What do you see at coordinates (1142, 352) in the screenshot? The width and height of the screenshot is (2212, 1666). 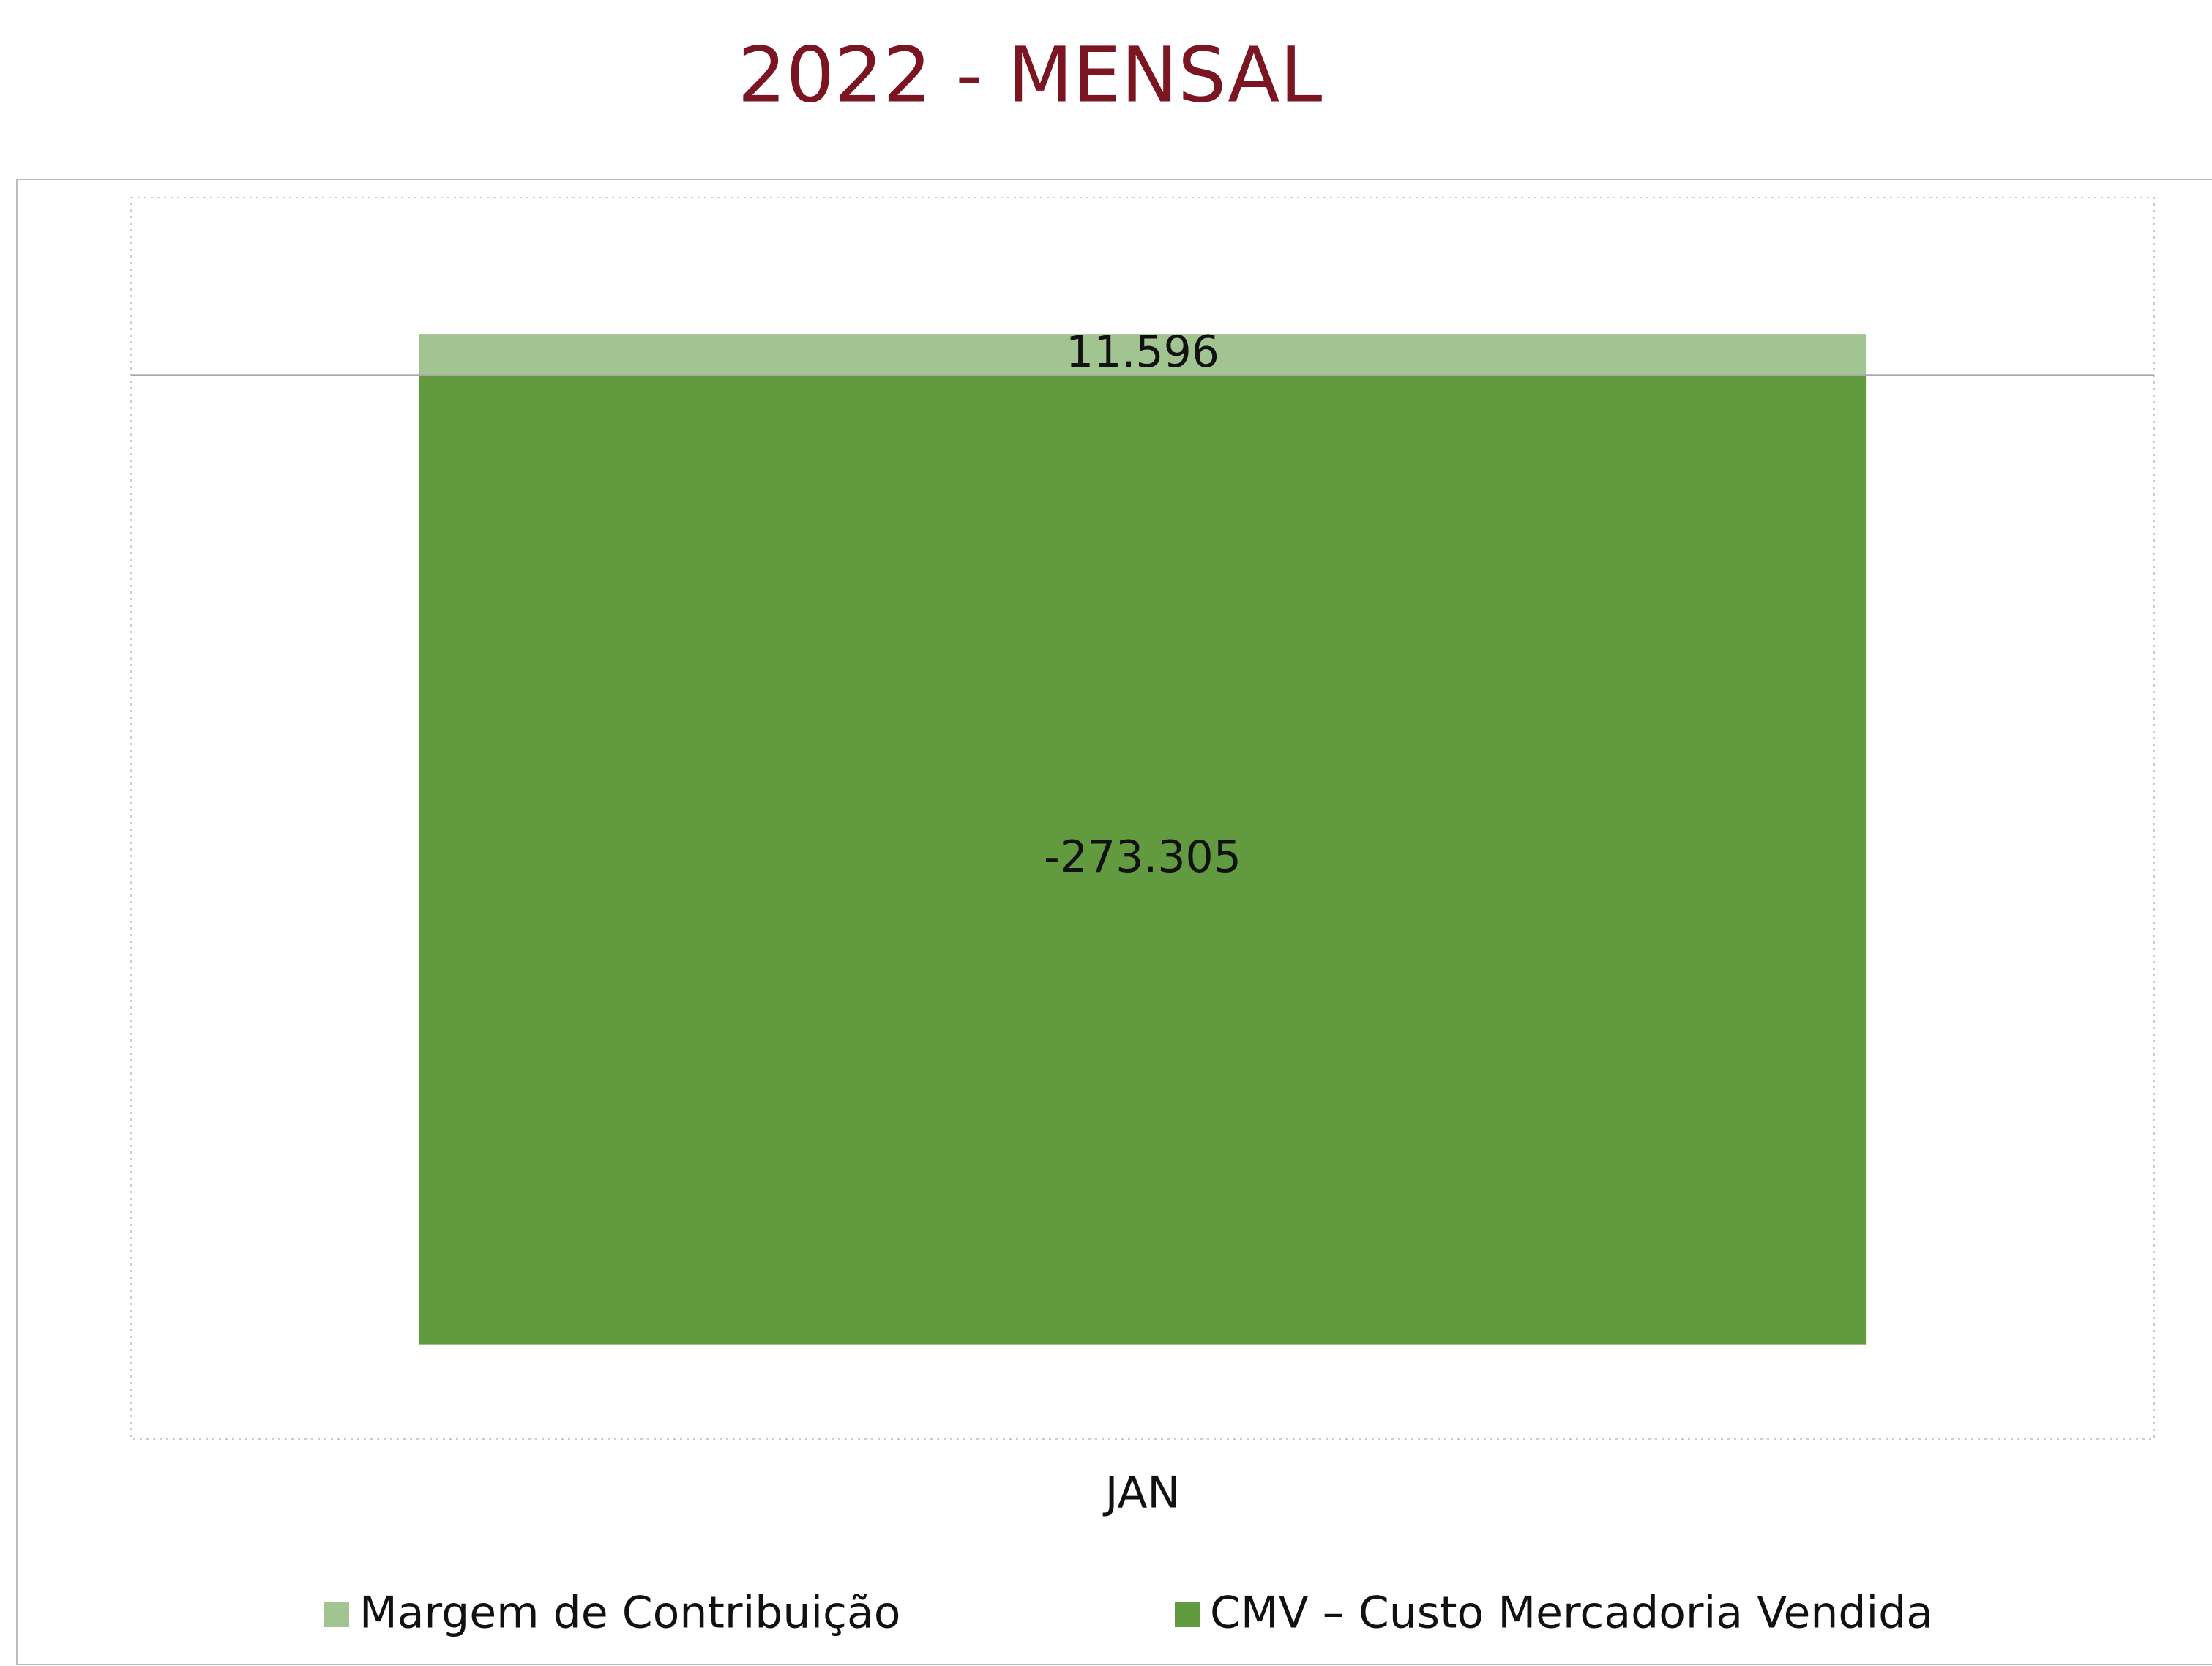 I see `data-label: 11.596` at bounding box center [1142, 352].